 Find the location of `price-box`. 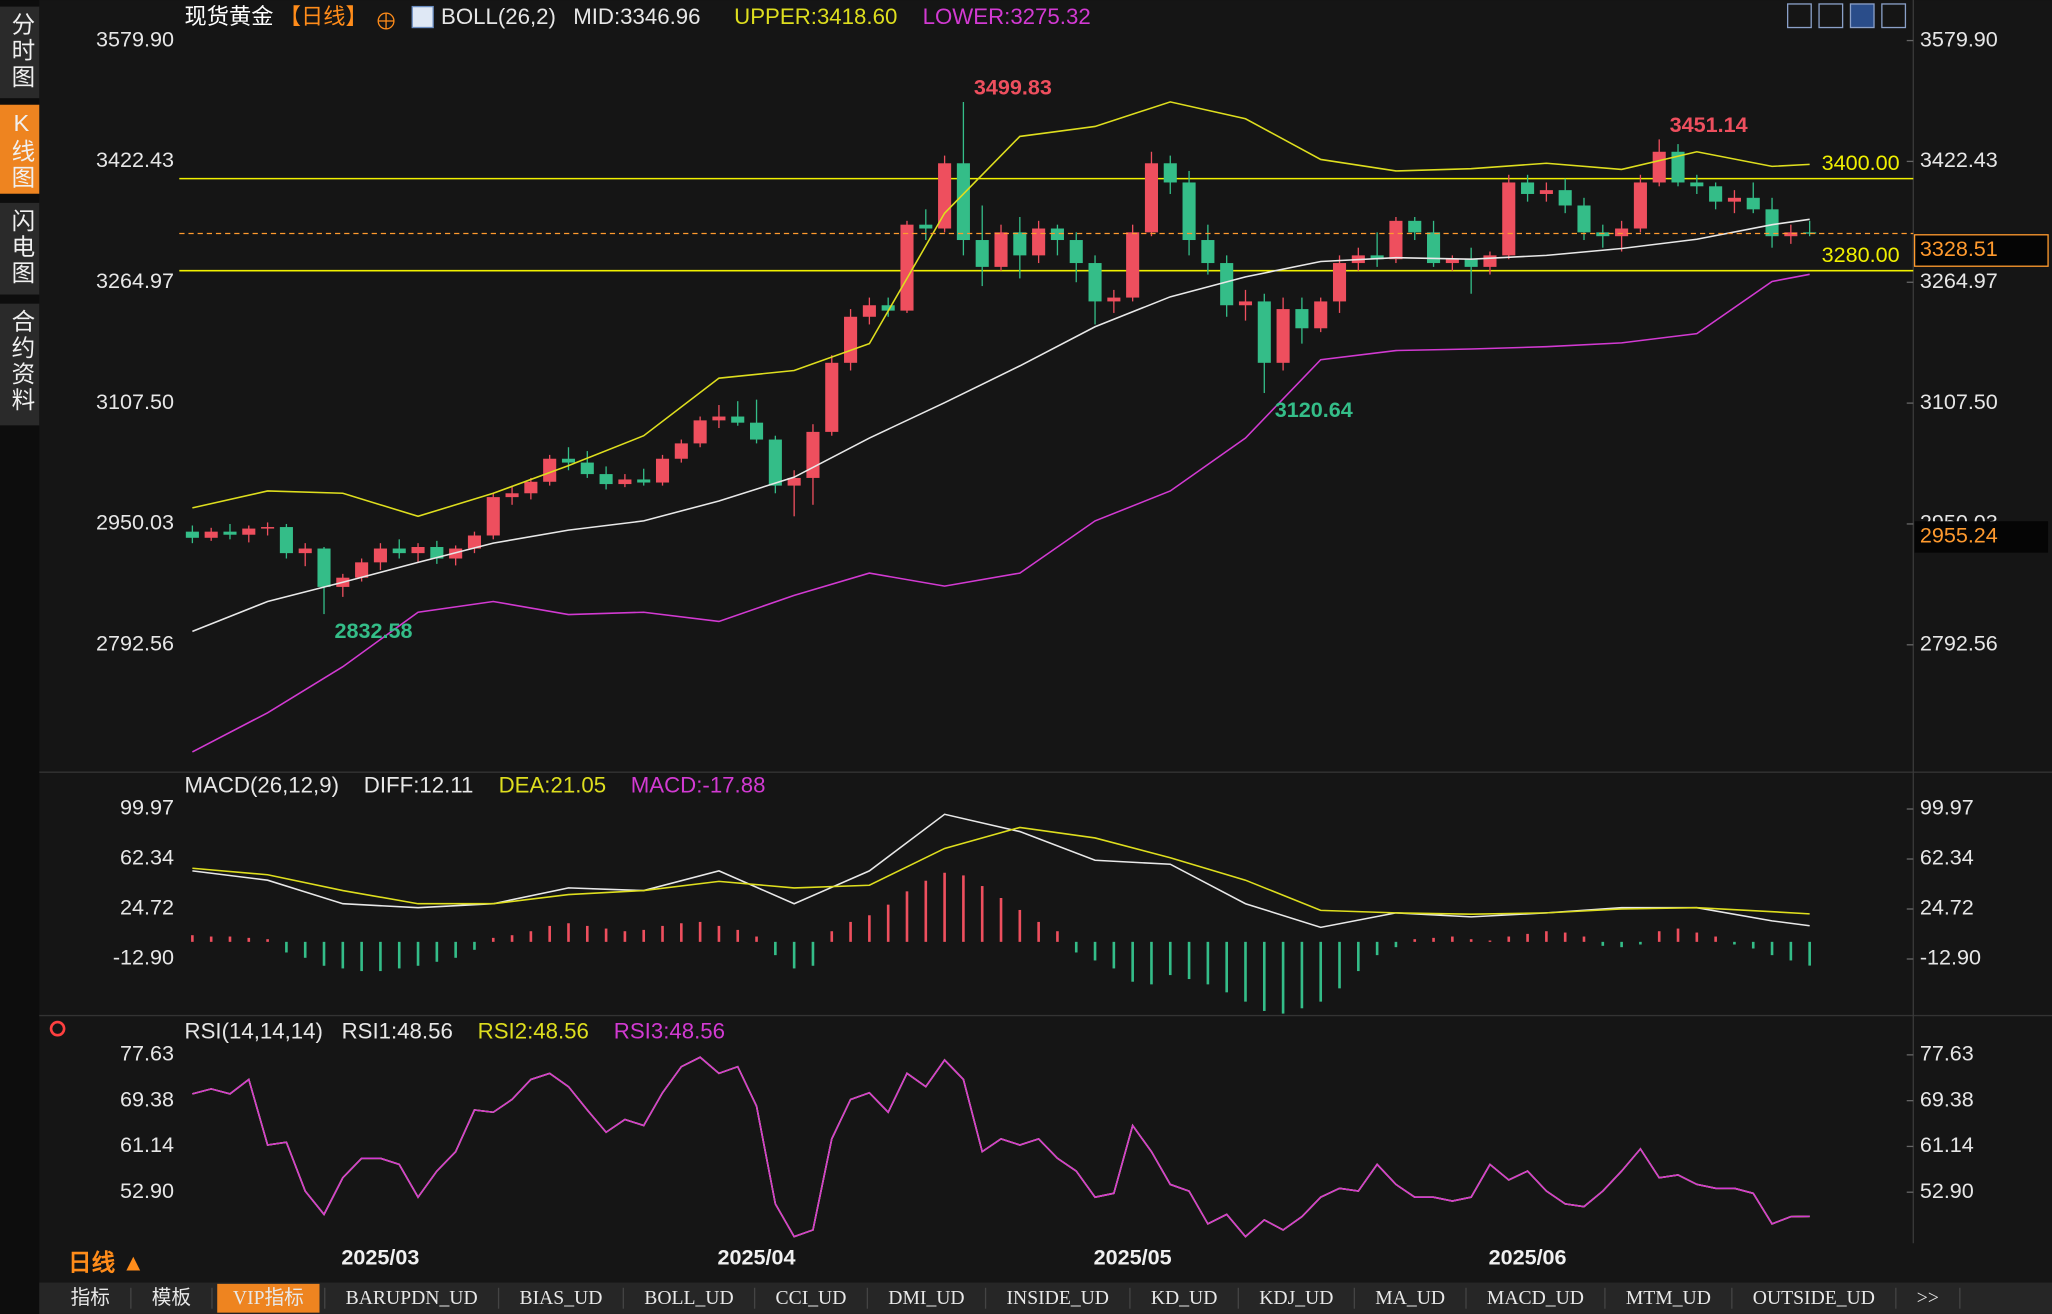

price-box is located at coordinates (1981, 537).